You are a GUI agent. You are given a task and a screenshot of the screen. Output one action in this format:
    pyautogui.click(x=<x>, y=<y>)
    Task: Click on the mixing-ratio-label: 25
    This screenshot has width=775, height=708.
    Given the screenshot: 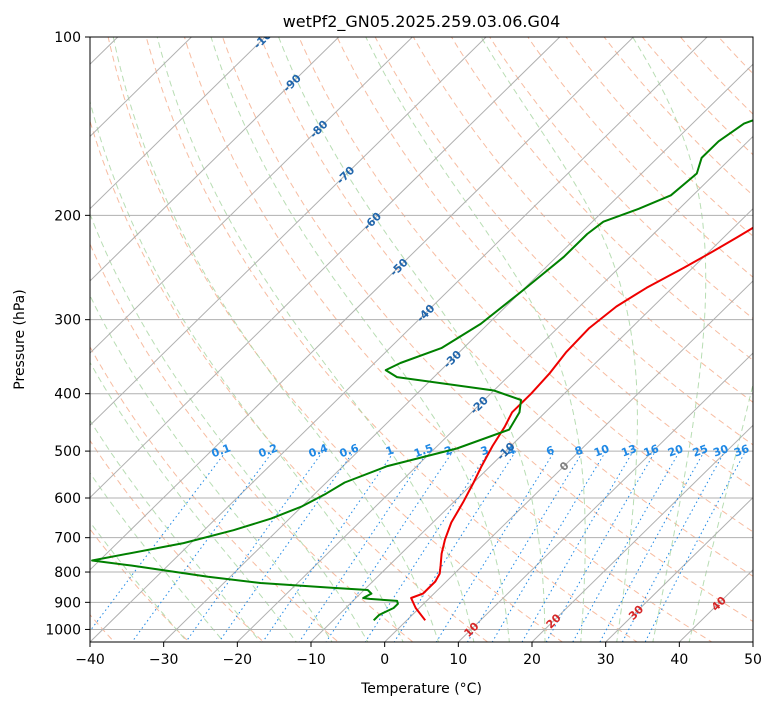 What is the action you would take?
    pyautogui.click(x=700, y=450)
    